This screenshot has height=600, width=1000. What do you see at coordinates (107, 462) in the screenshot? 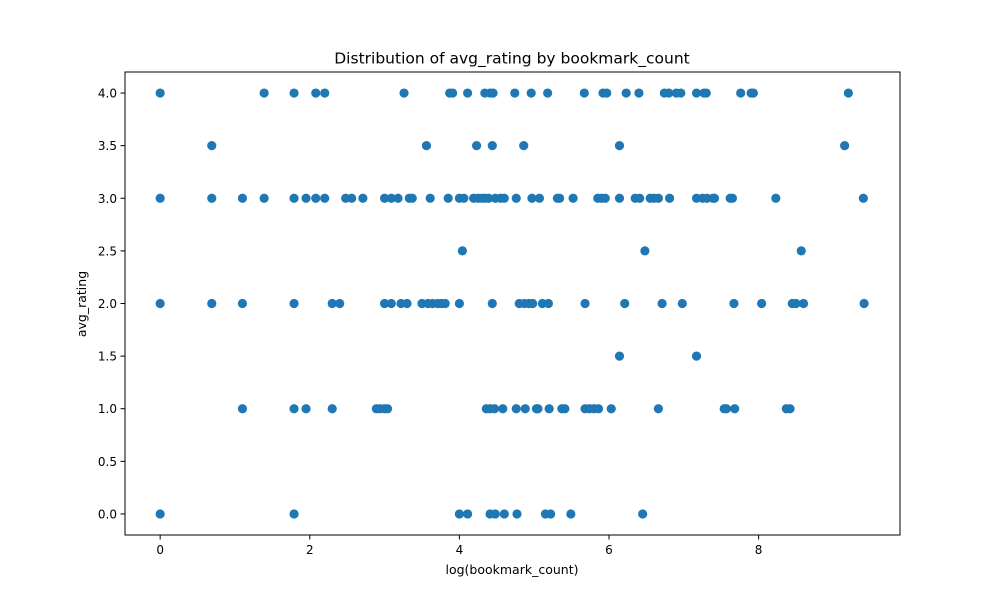
I see `y-tick-label: 0.5` at bounding box center [107, 462].